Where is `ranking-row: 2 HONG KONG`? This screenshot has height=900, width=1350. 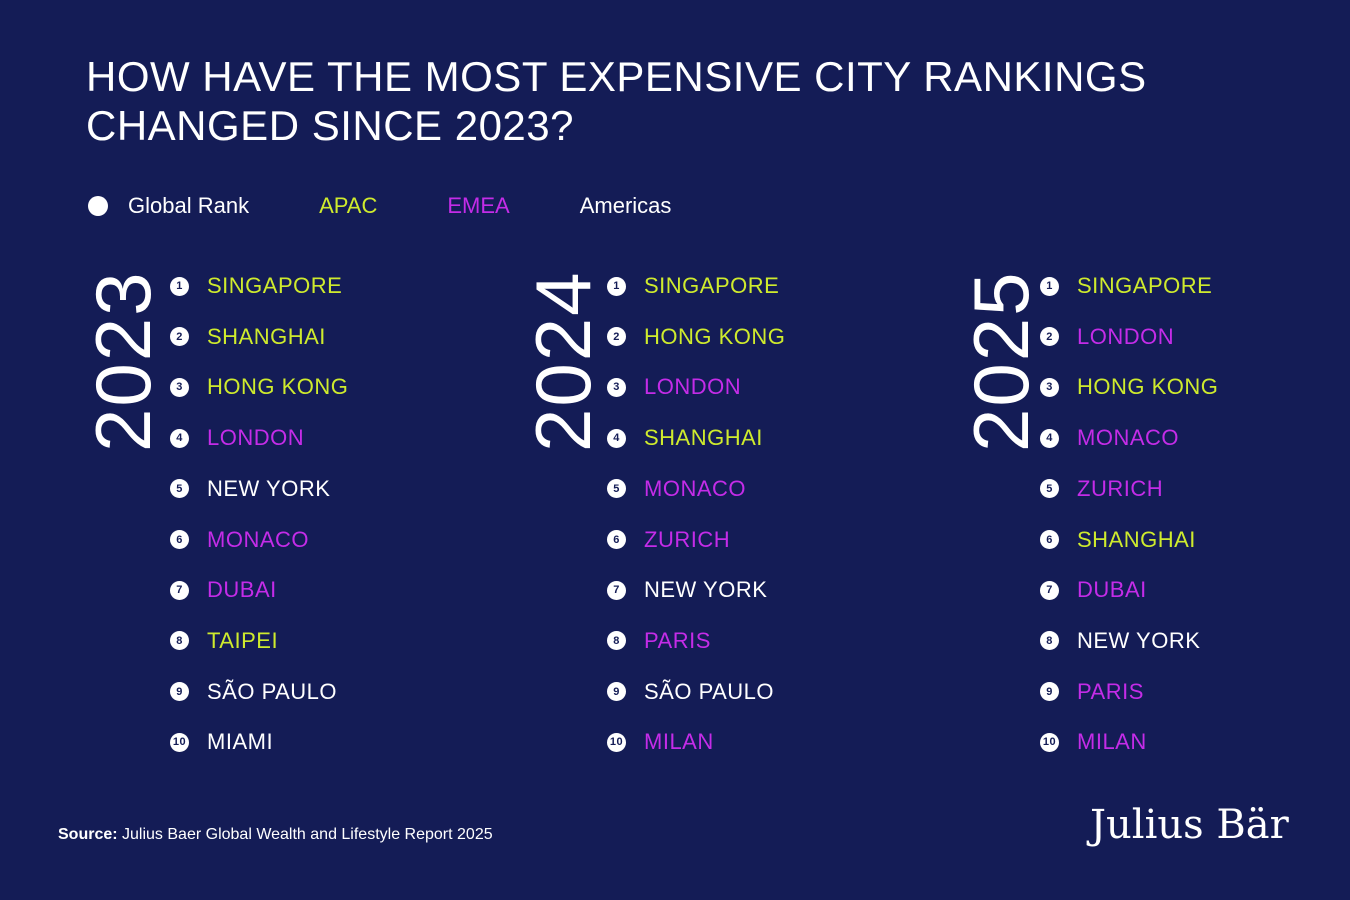
ranking-row: 2 HONG KONG is located at coordinates (696, 337).